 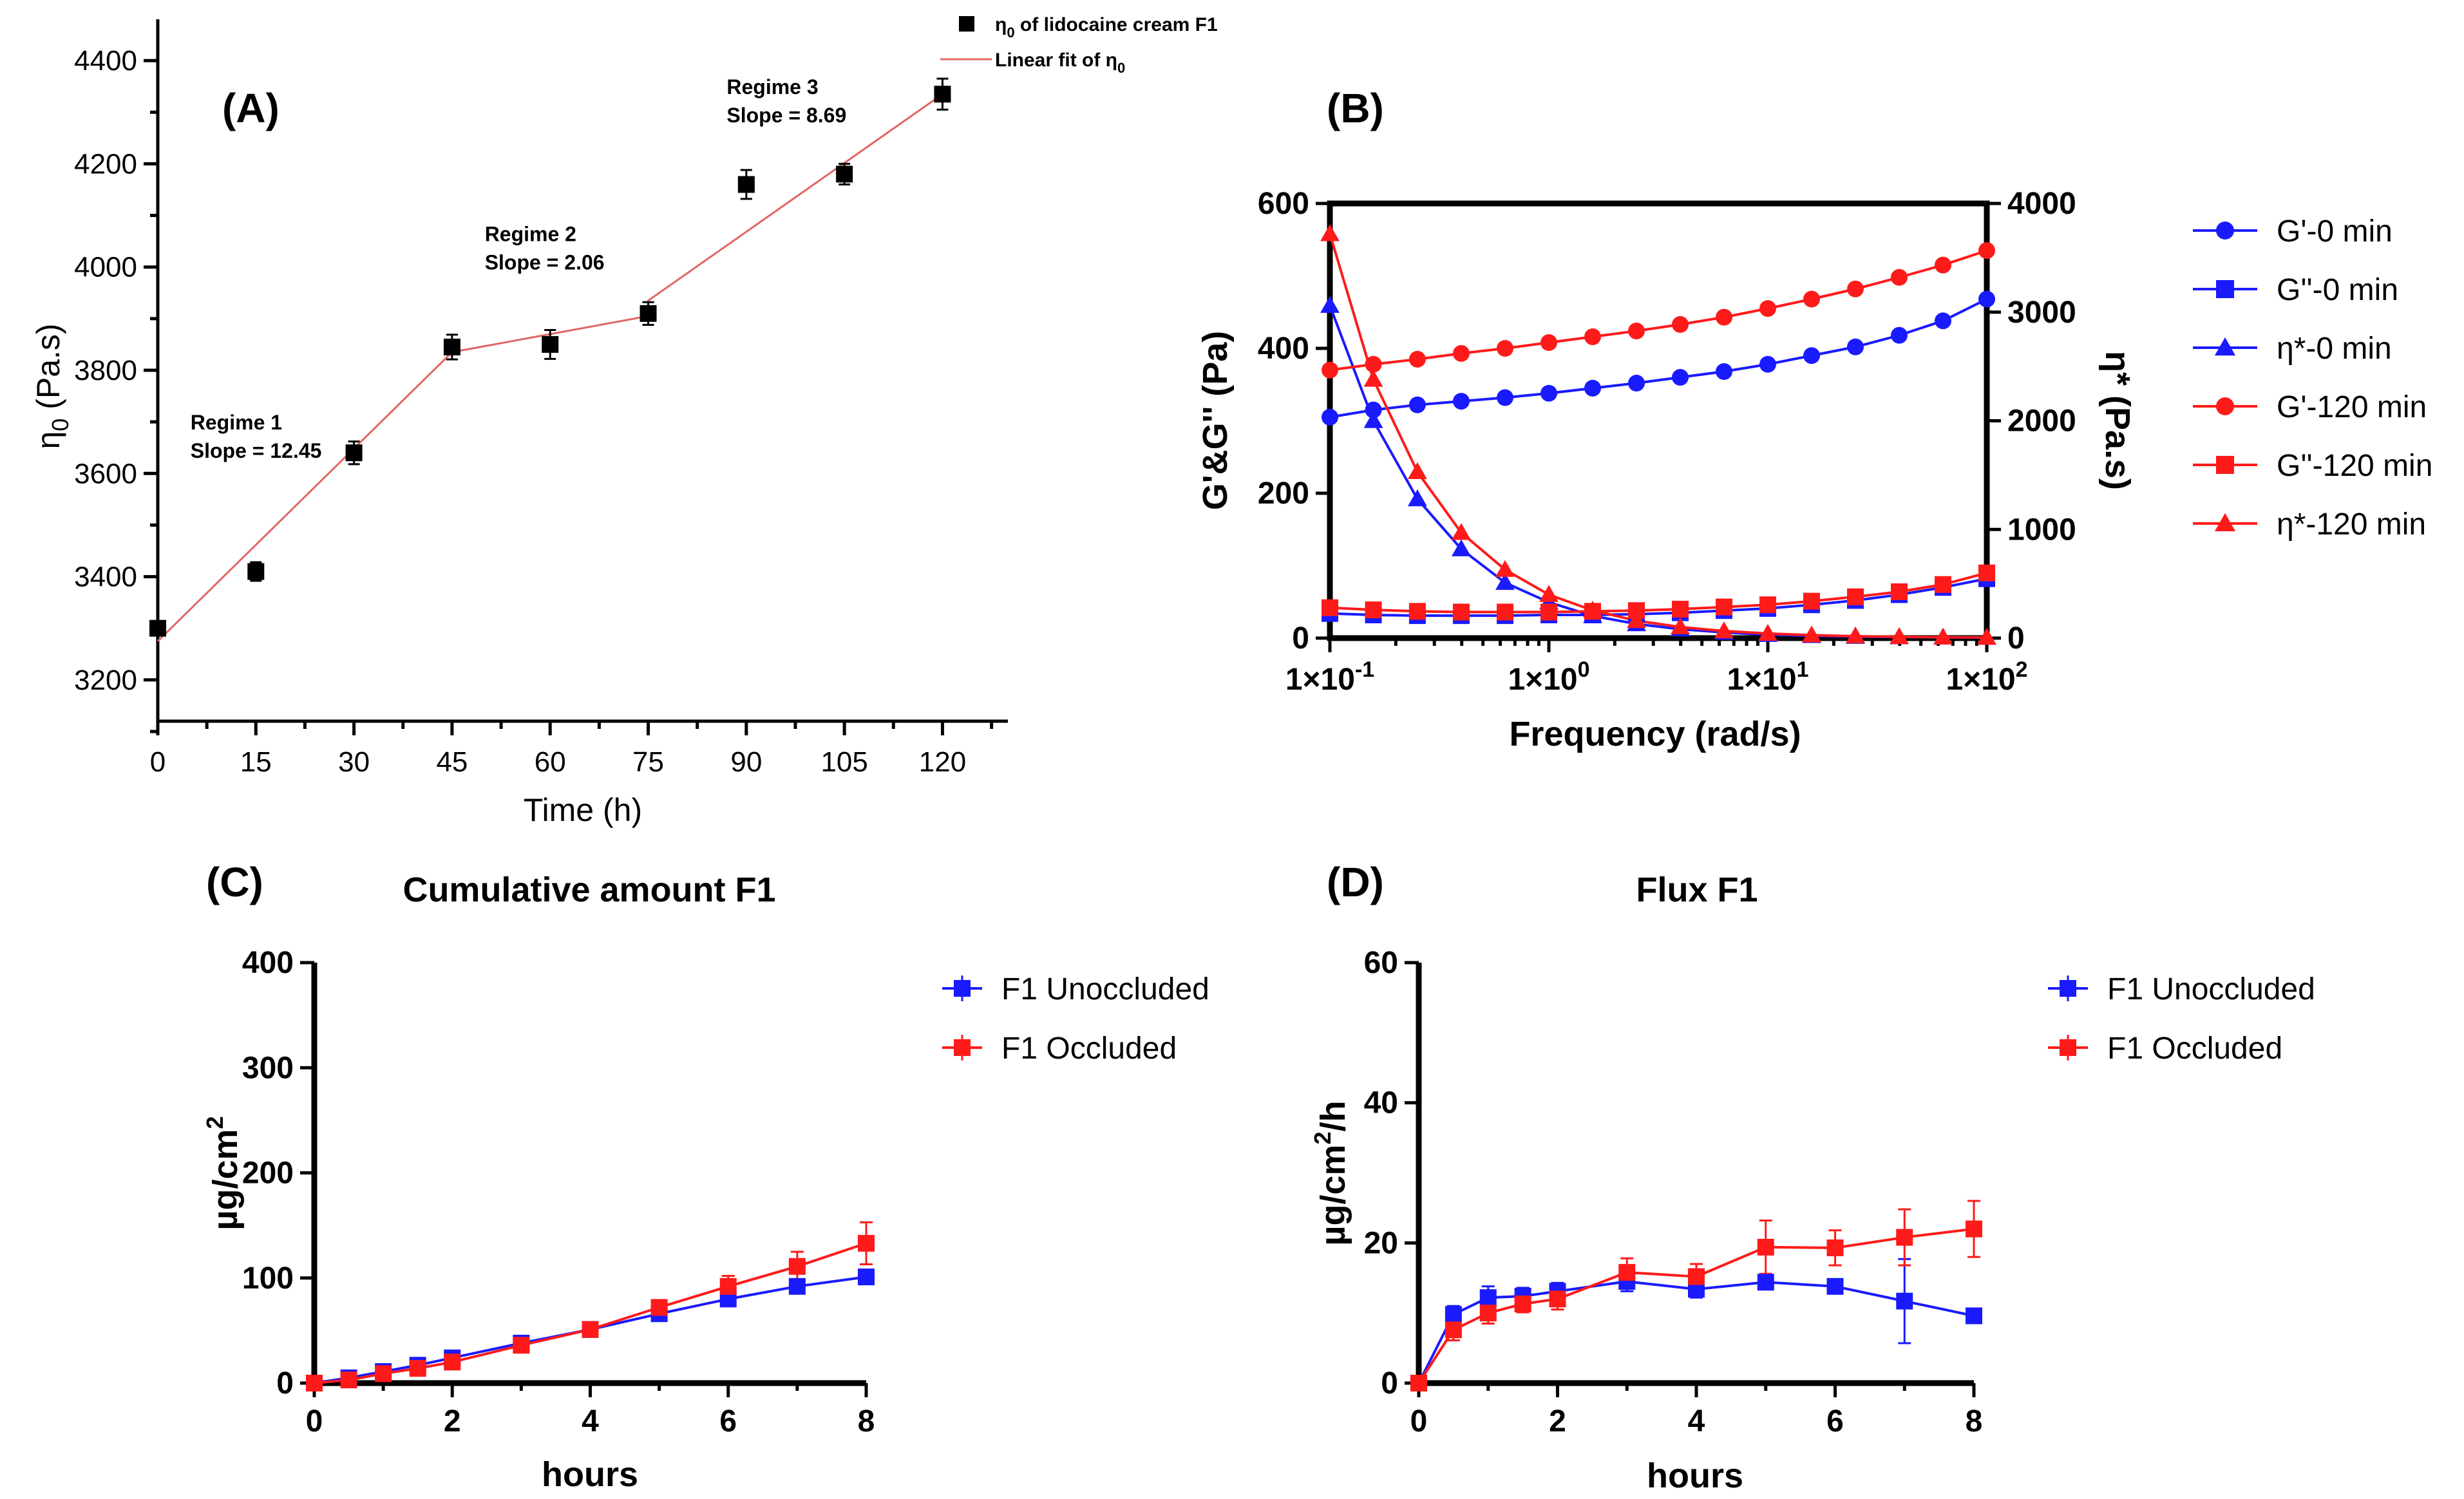 I want to click on panel-c-x-tick-label: 0, so click(x=314, y=1421).